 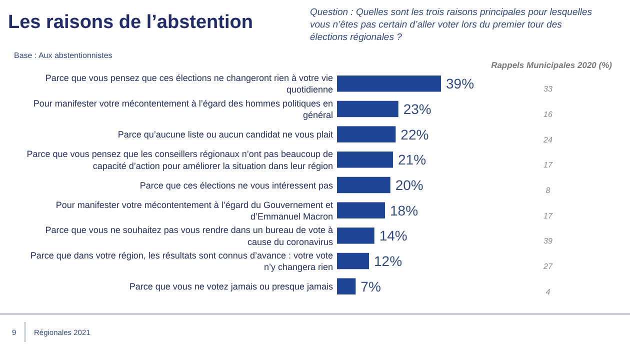 What do you see at coordinates (548, 190) in the screenshot?
I see `text: 8` at bounding box center [548, 190].